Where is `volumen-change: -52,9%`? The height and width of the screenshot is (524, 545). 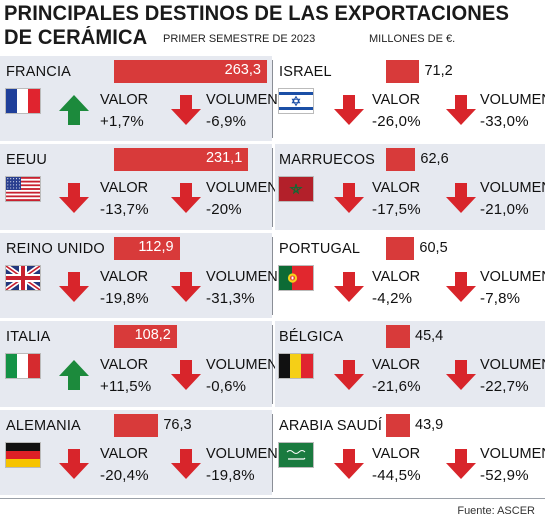 volumen-change: -52,9% is located at coordinates (504, 475).